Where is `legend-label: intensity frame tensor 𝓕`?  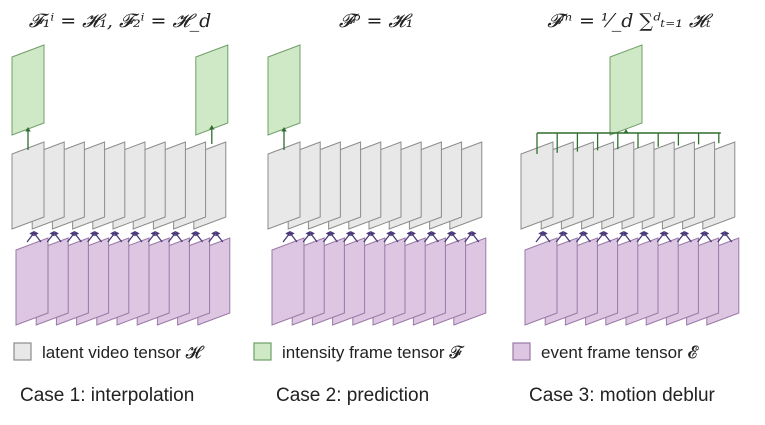 legend-label: intensity frame tensor 𝓕 is located at coordinates (373, 352).